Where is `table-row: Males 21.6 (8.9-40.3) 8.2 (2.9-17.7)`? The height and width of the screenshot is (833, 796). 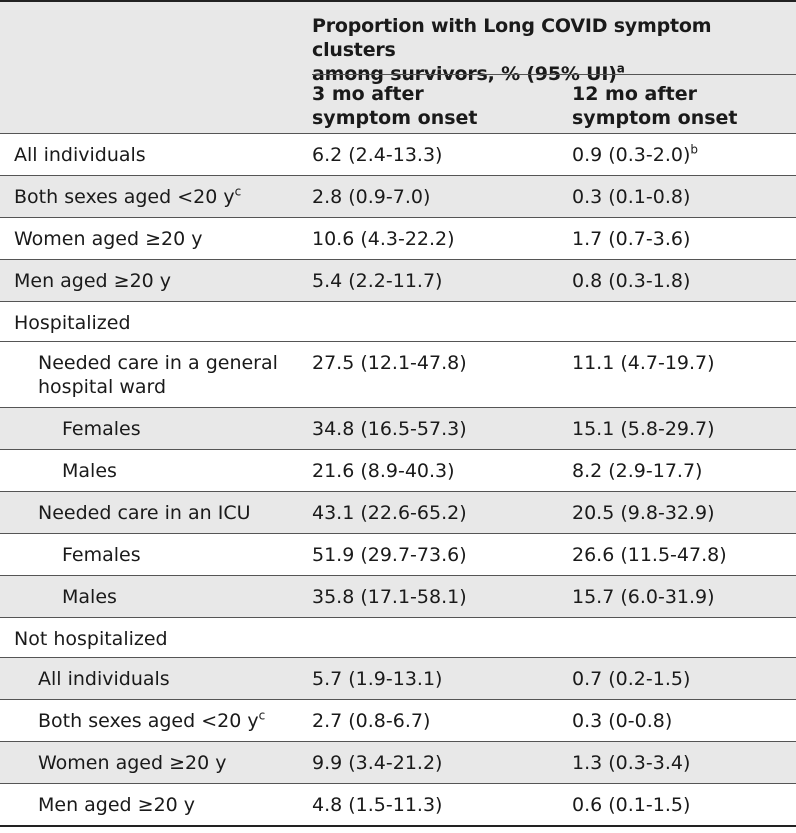 table-row: Males 21.6 (8.9-40.3) 8.2 (2.9-17.7) is located at coordinates (398, 471).